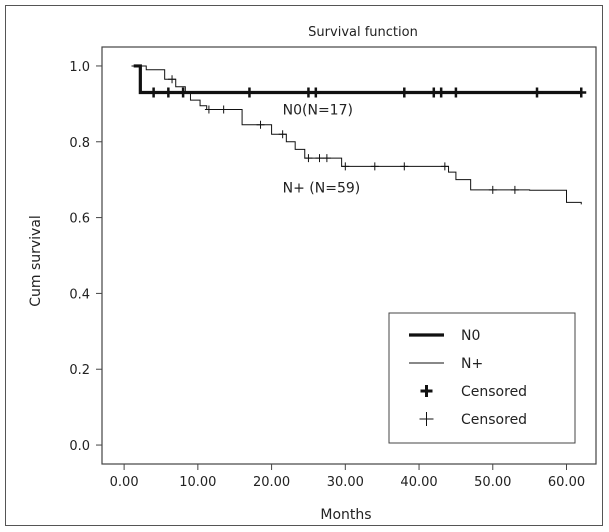 The image size is (609, 532). I want to click on x-tick-label: 10.00, so click(197, 482).